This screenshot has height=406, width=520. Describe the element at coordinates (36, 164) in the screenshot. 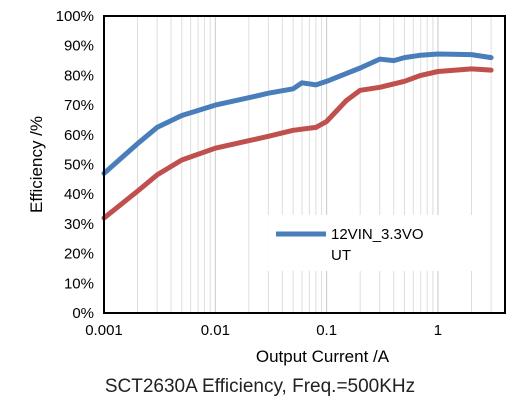

I see `y-axis-label: Efficiency /%` at that location.